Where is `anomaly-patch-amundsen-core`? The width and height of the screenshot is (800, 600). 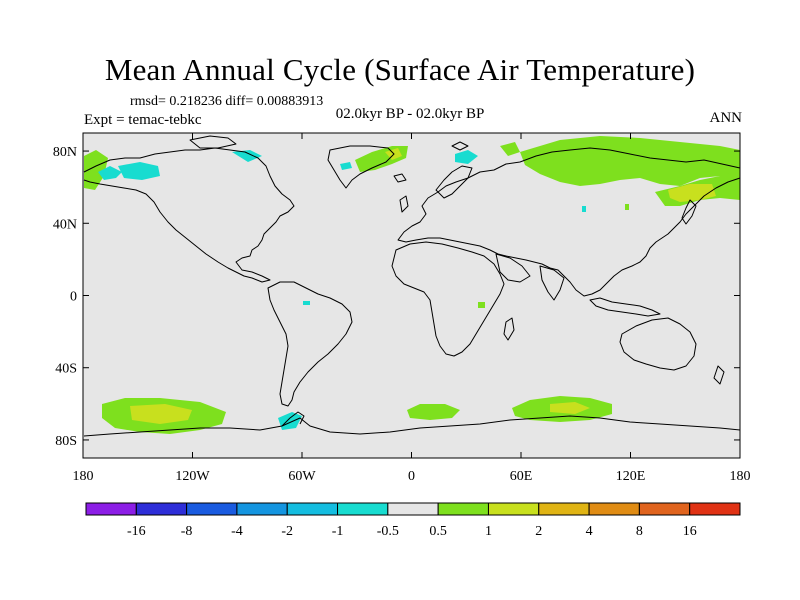 anomaly-patch-amundsen-core is located at coordinates (161, 414).